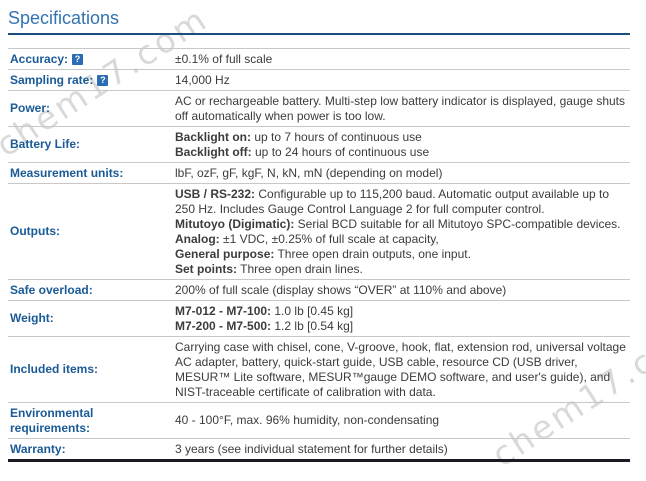 The height and width of the screenshot is (481, 646). What do you see at coordinates (51, 289) in the screenshot?
I see `spec-label: Safe overload:` at bounding box center [51, 289].